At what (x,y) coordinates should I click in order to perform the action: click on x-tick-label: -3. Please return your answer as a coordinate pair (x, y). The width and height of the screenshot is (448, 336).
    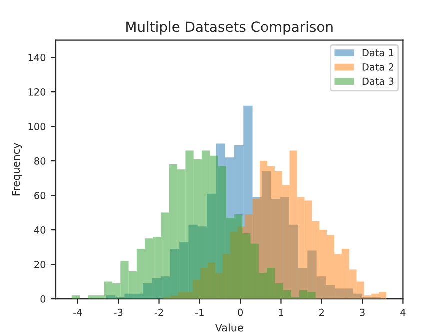
    Looking at the image, I should click on (118, 312).